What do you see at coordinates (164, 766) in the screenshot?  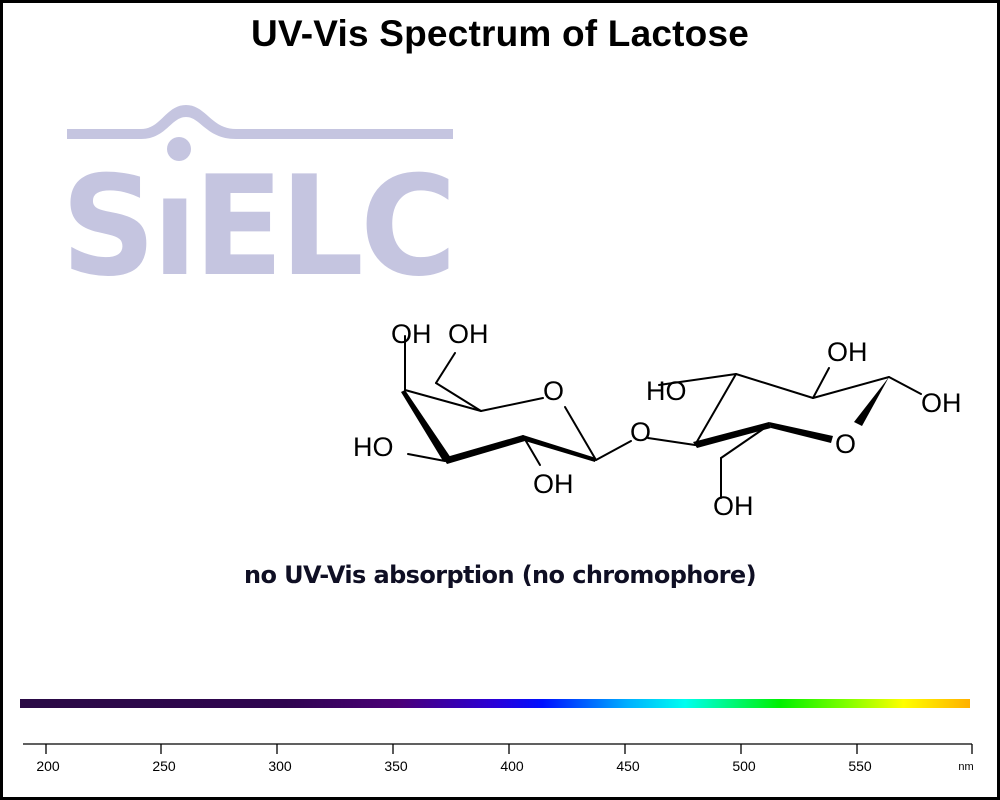 I see `x-tick-label: 250` at bounding box center [164, 766].